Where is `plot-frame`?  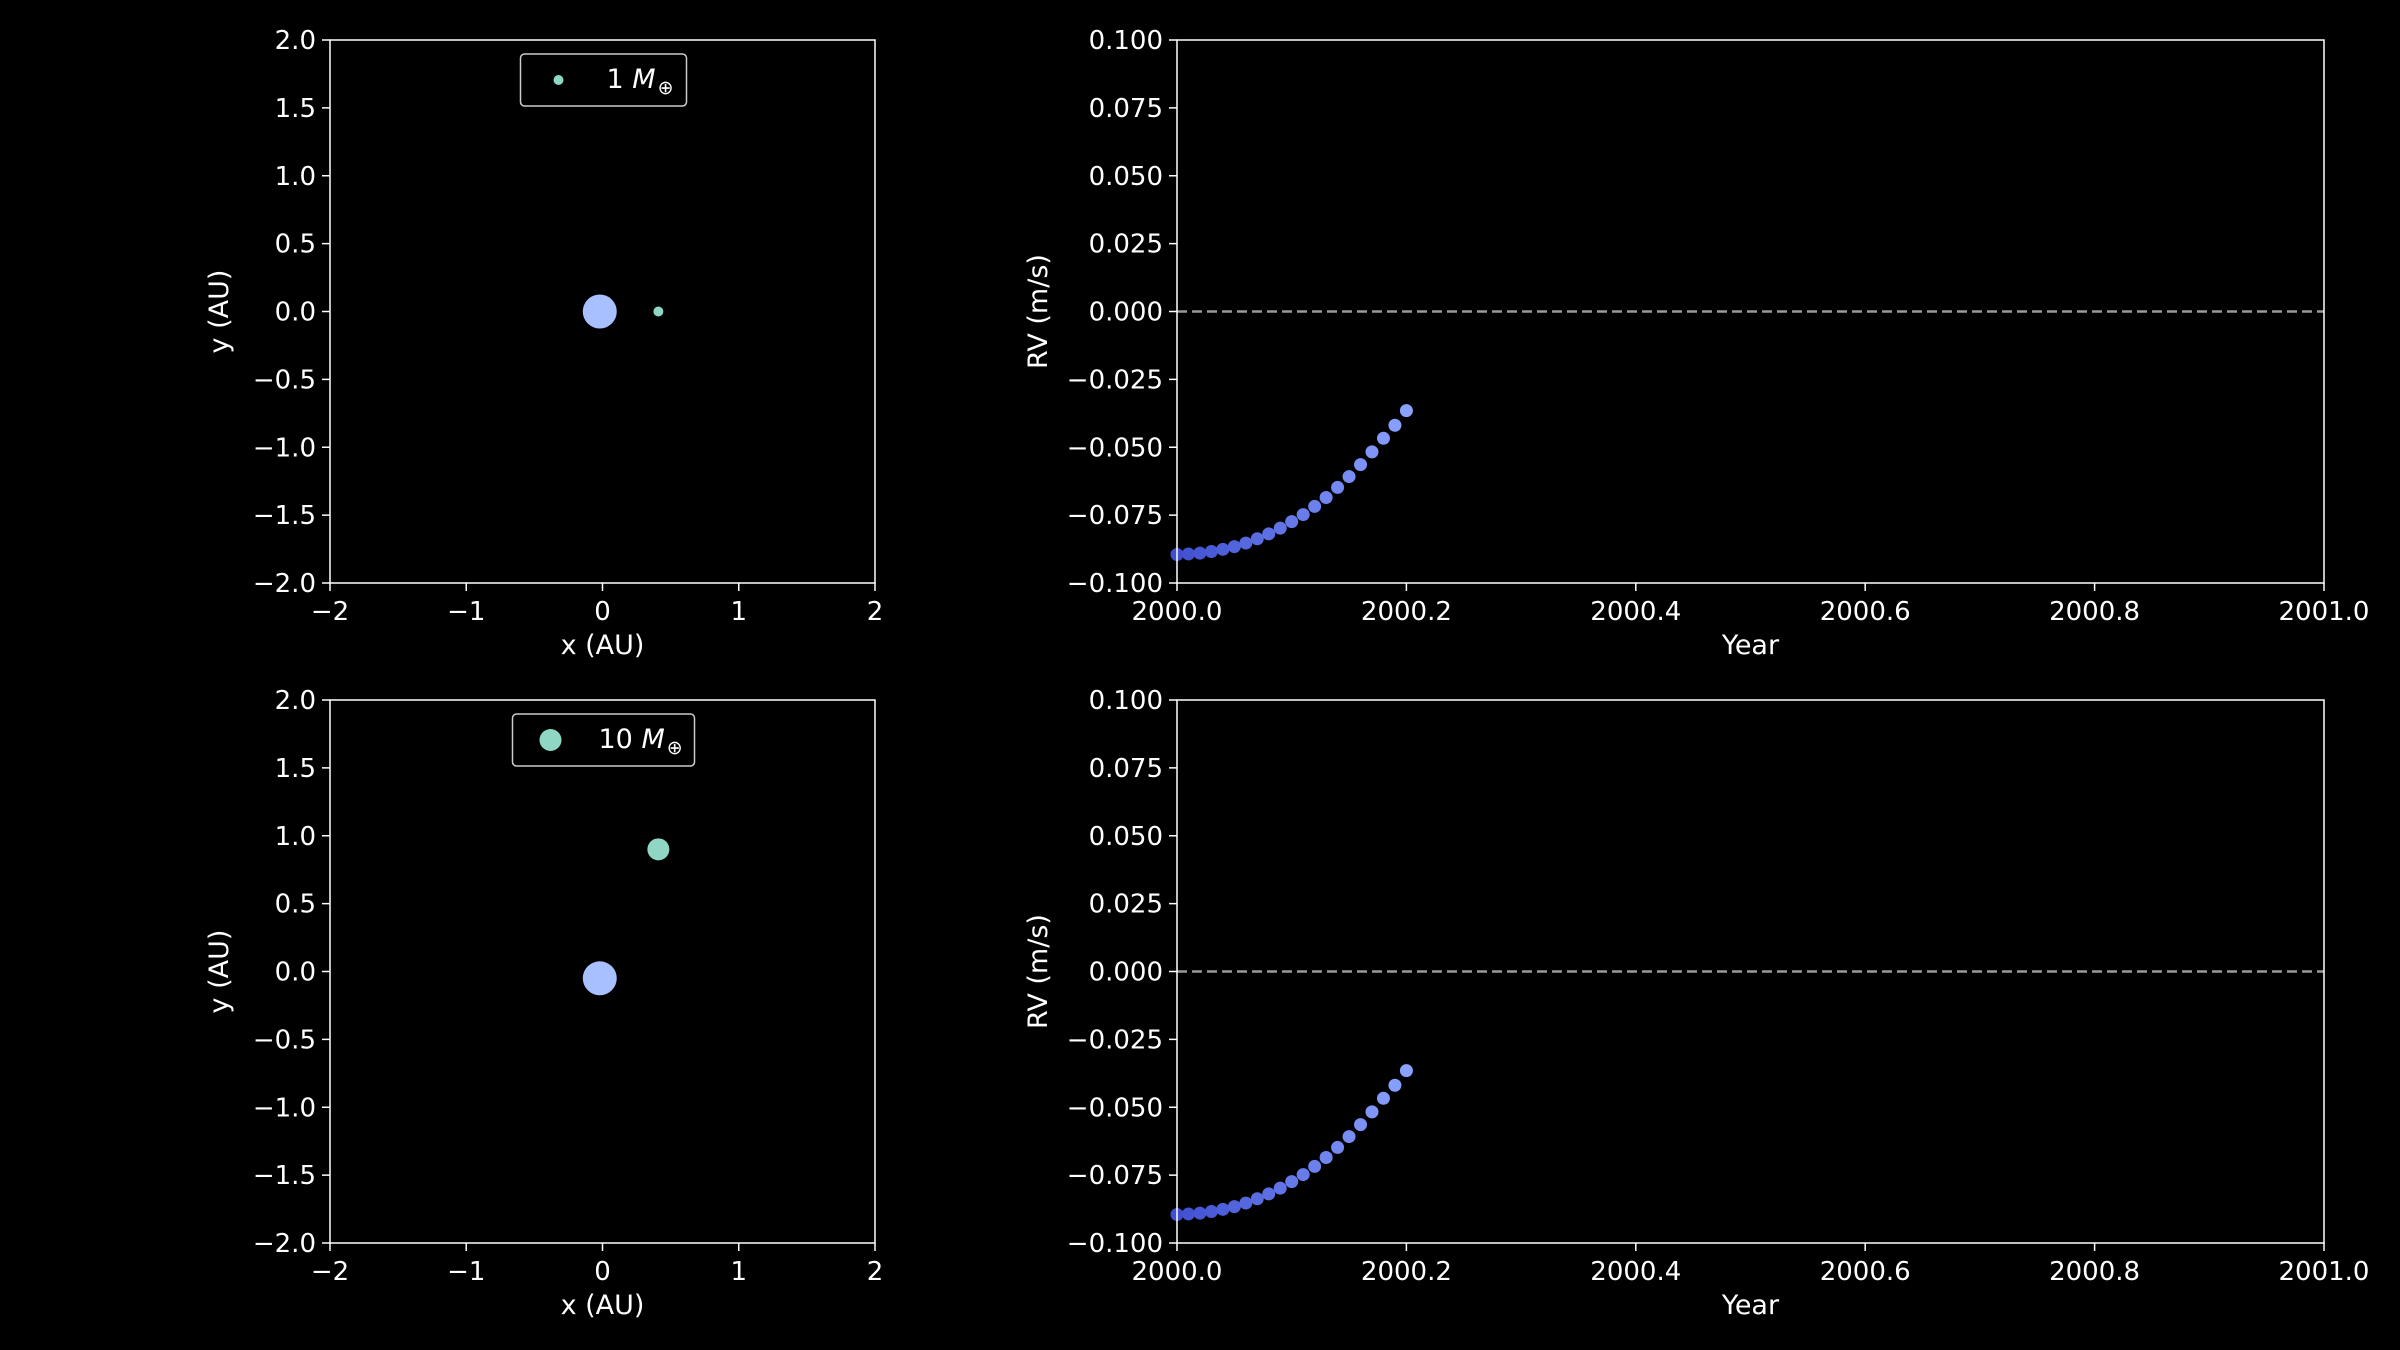 plot-frame is located at coordinates (602, 971).